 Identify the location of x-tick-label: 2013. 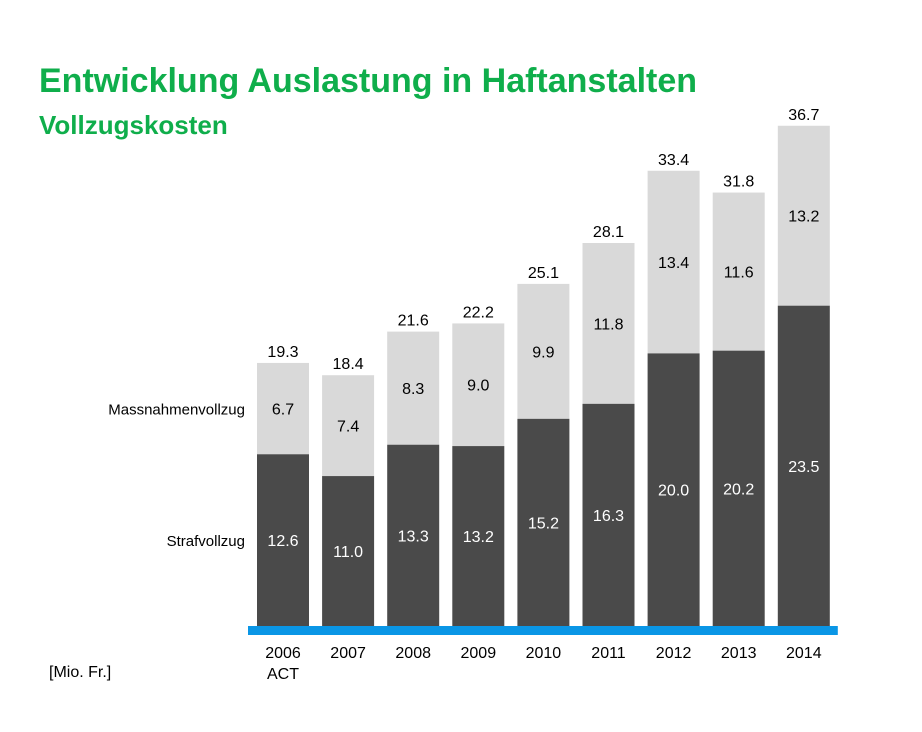
(739, 653).